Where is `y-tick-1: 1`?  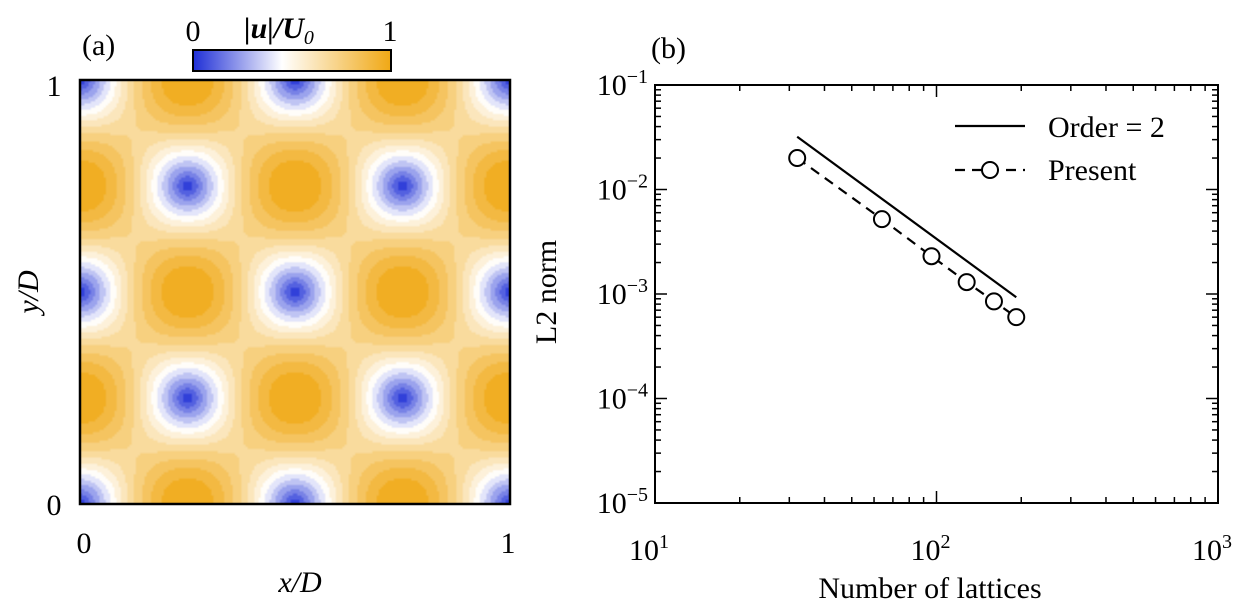 y-tick-1: 1 is located at coordinates (54, 86).